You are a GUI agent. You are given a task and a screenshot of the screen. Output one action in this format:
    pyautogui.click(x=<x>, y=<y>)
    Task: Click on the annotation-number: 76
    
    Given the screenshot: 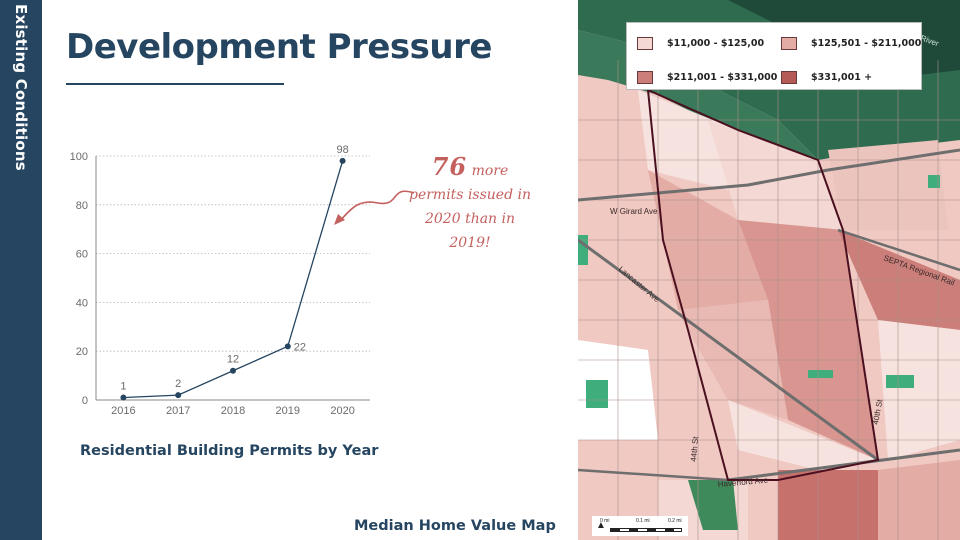 What is the action you would take?
    pyautogui.click(x=449, y=166)
    